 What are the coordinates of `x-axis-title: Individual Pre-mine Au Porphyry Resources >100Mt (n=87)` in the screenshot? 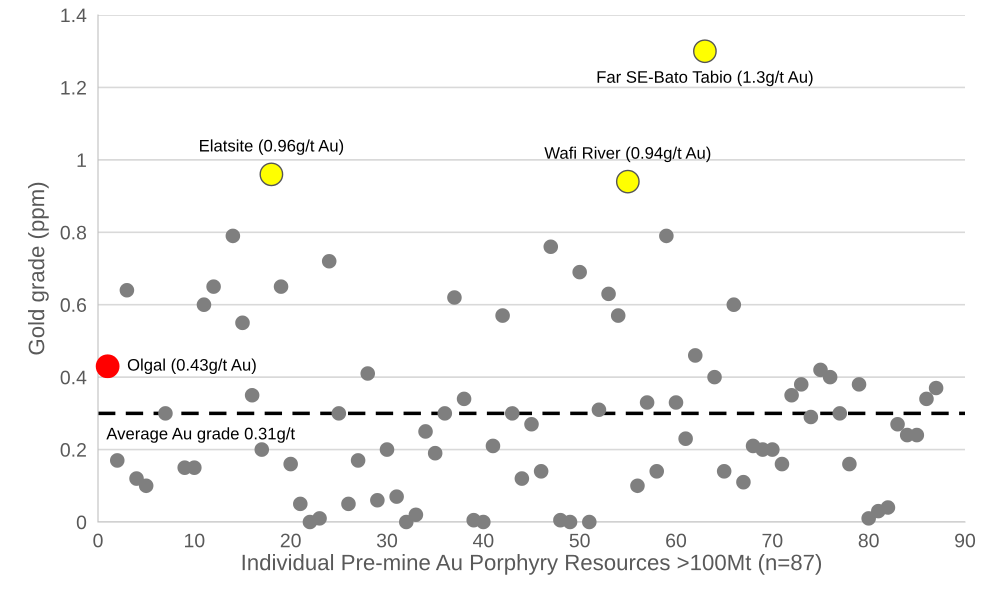 It's located at (532, 564).